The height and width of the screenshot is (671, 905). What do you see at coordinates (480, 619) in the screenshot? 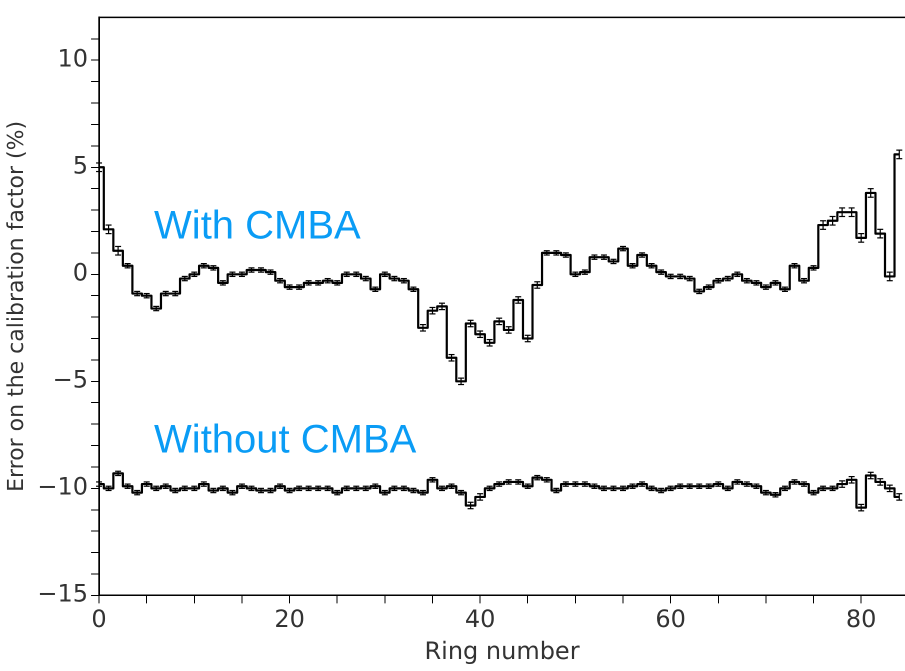
I see `x-tick-label: 40` at bounding box center [480, 619].